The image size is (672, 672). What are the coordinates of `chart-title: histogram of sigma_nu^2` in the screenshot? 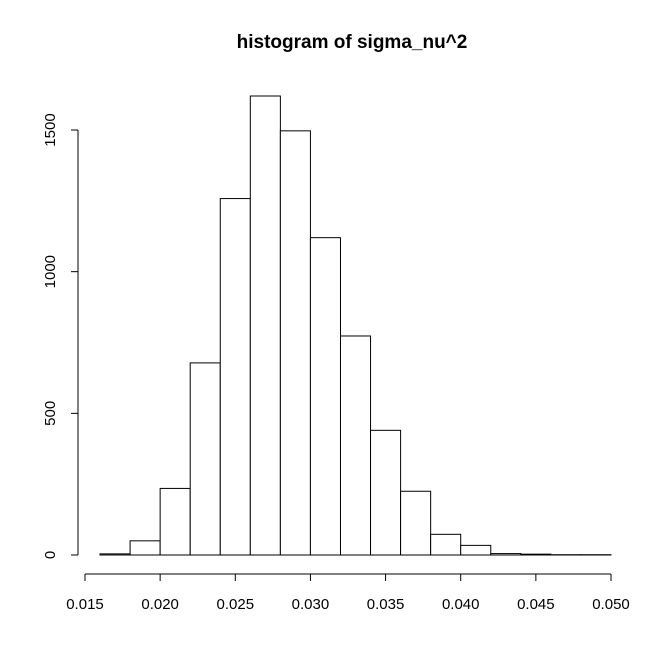 It's located at (352, 42).